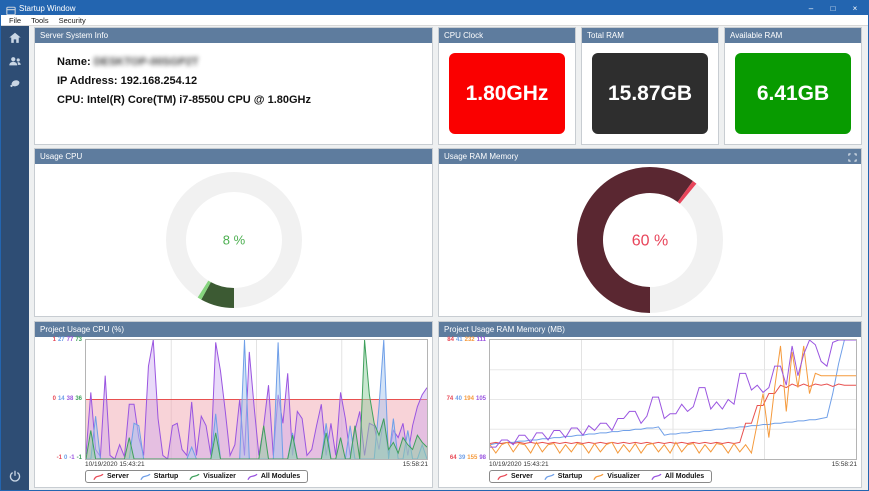 This screenshot has height=491, width=869. What do you see at coordinates (459, 340) in the screenshot?
I see `y-axis-tick: 41` at bounding box center [459, 340].